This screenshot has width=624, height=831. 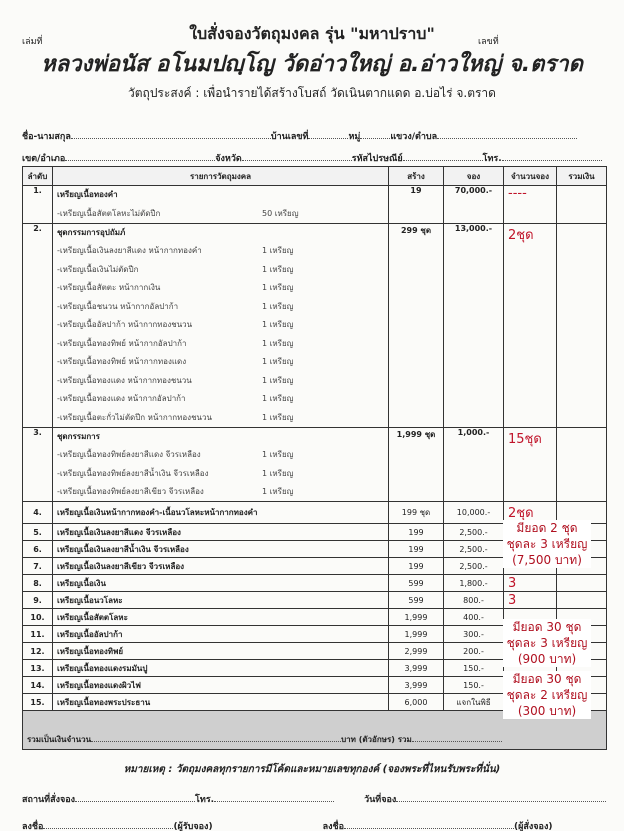 What do you see at coordinates (380, 800) in the screenshot?
I see `order-date-label: วันที่จอง` at bounding box center [380, 800].